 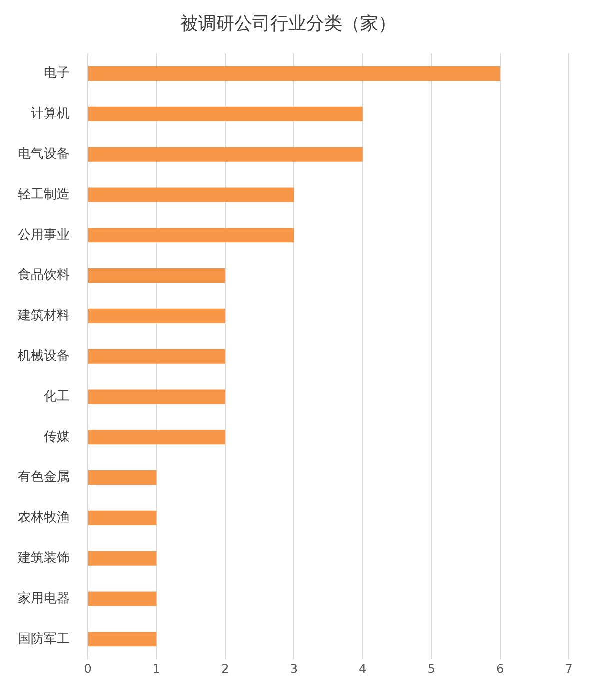 What do you see at coordinates (43, 558) in the screenshot?
I see `y-tick-label: 建筑装饰` at bounding box center [43, 558].